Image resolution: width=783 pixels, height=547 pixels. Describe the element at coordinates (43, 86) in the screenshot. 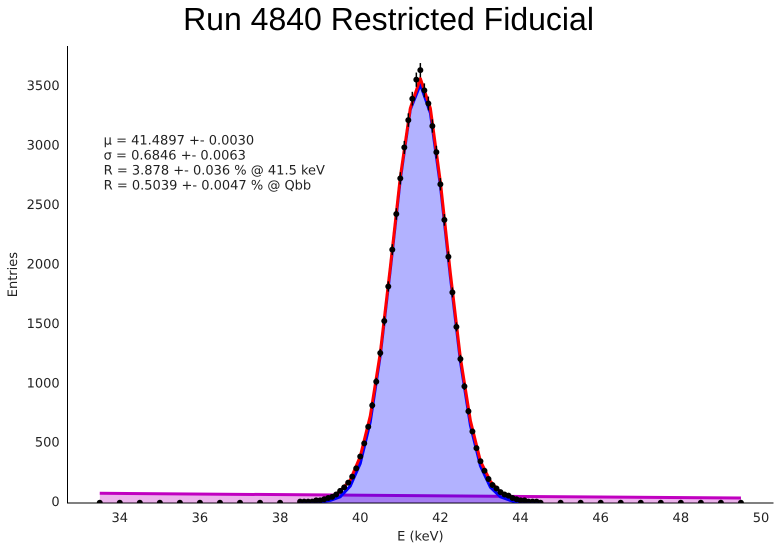

I see `y-tick-label: 3500` at that location.